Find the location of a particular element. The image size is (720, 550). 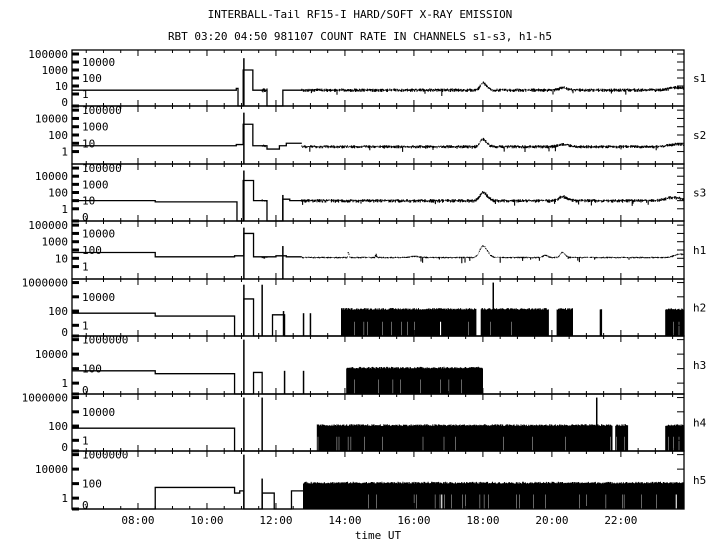

channel-label: h1 is located at coordinates (699, 250).